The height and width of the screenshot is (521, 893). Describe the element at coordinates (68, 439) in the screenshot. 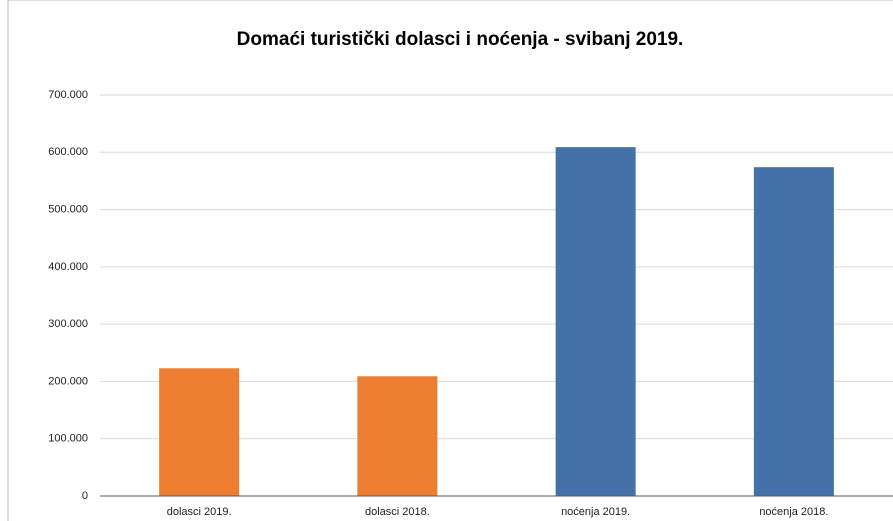

I see `y-tick-label: 100.000` at that location.